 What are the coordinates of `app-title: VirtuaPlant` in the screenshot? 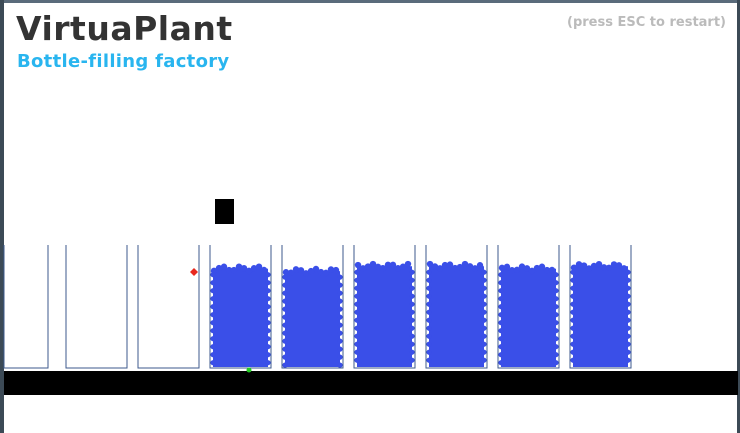 It's located at (124, 28).